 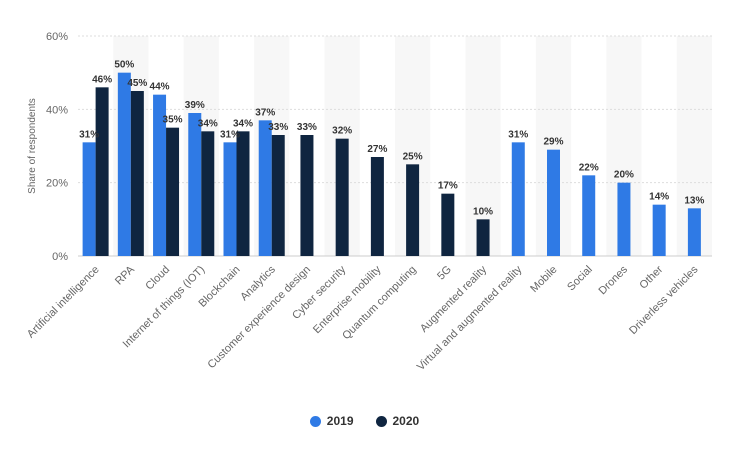 I want to click on data-label: 27%, so click(x=377, y=149).